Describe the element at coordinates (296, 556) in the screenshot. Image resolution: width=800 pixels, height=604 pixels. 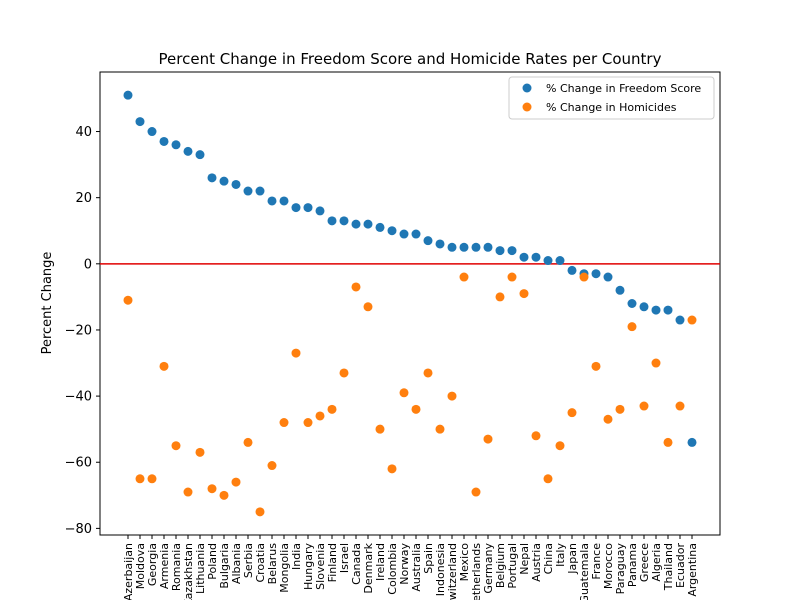
I see `x-tick-label: India` at that location.